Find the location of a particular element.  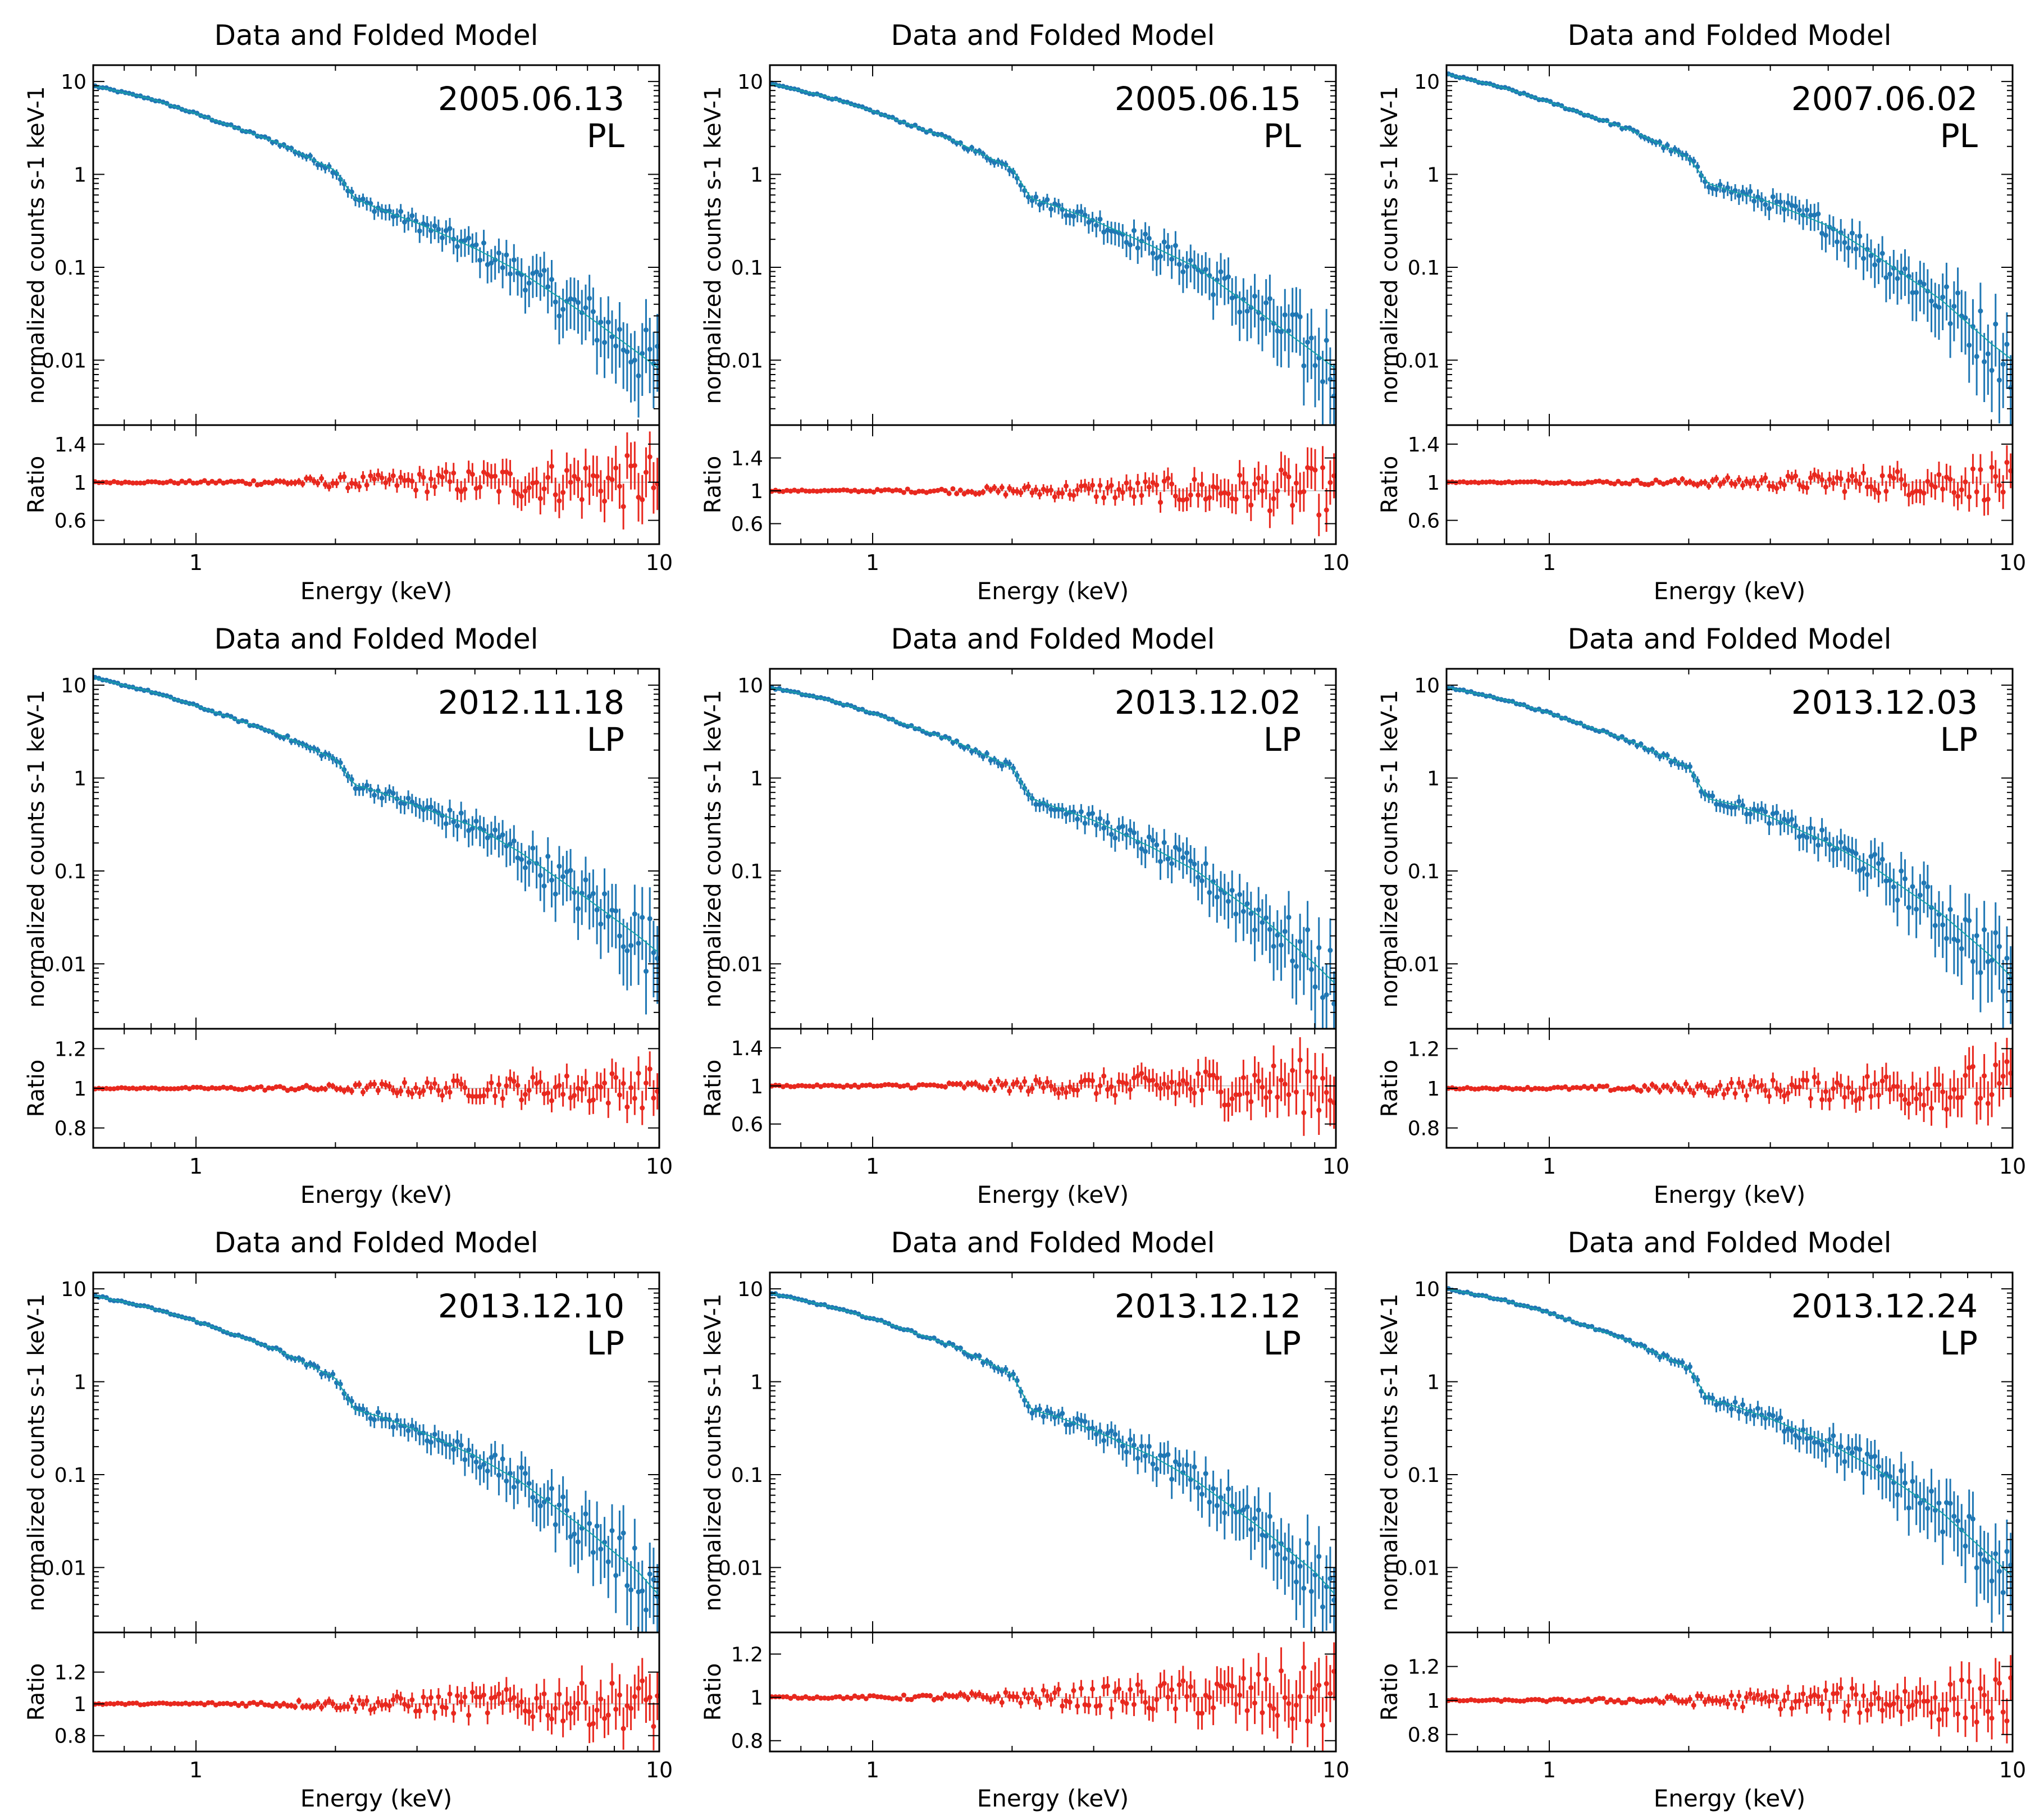

ratio-axis-label: Ratio is located at coordinates (1390, 1088).